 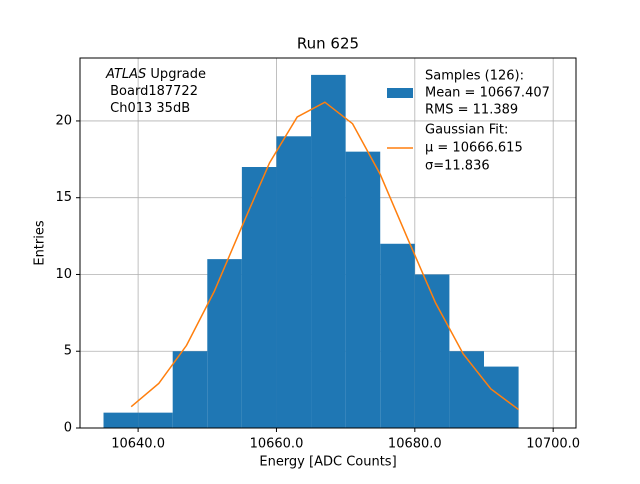 I want to click on legend-detail: Mean = 10667.407, so click(x=487, y=93).